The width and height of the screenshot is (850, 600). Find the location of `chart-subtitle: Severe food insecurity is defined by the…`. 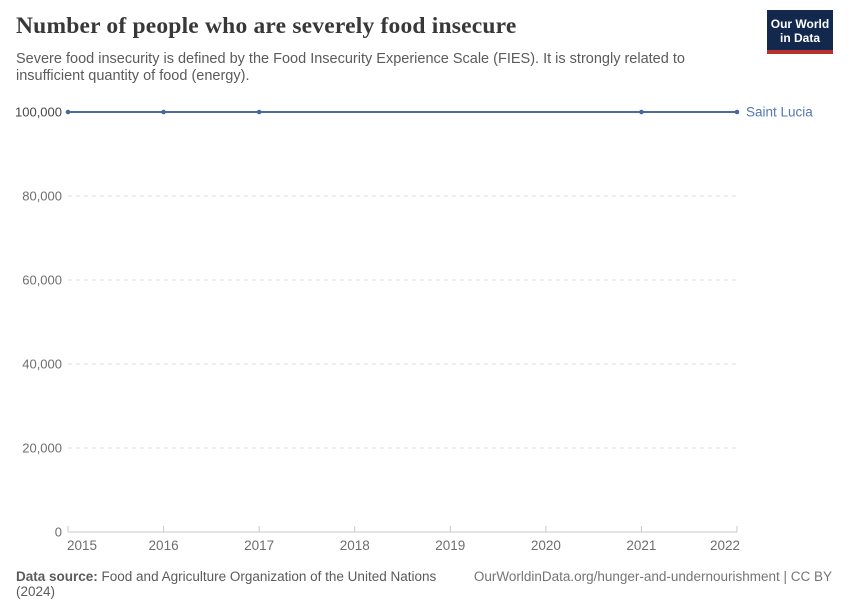

chart-subtitle: Severe food insecurity is defined by the… is located at coordinates (350, 68).